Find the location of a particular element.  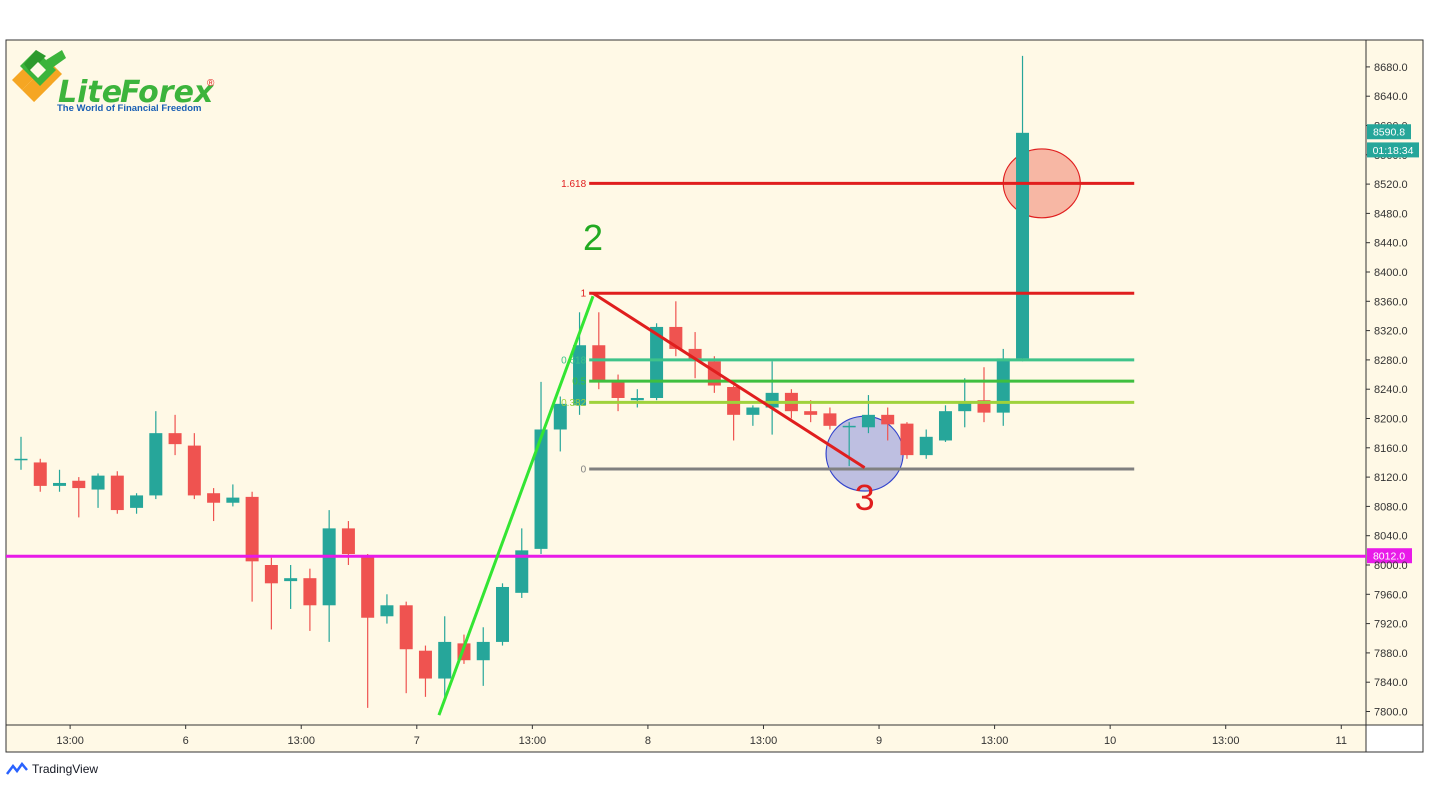

horizontal-lines: 8012.0 is located at coordinates (709, 556).